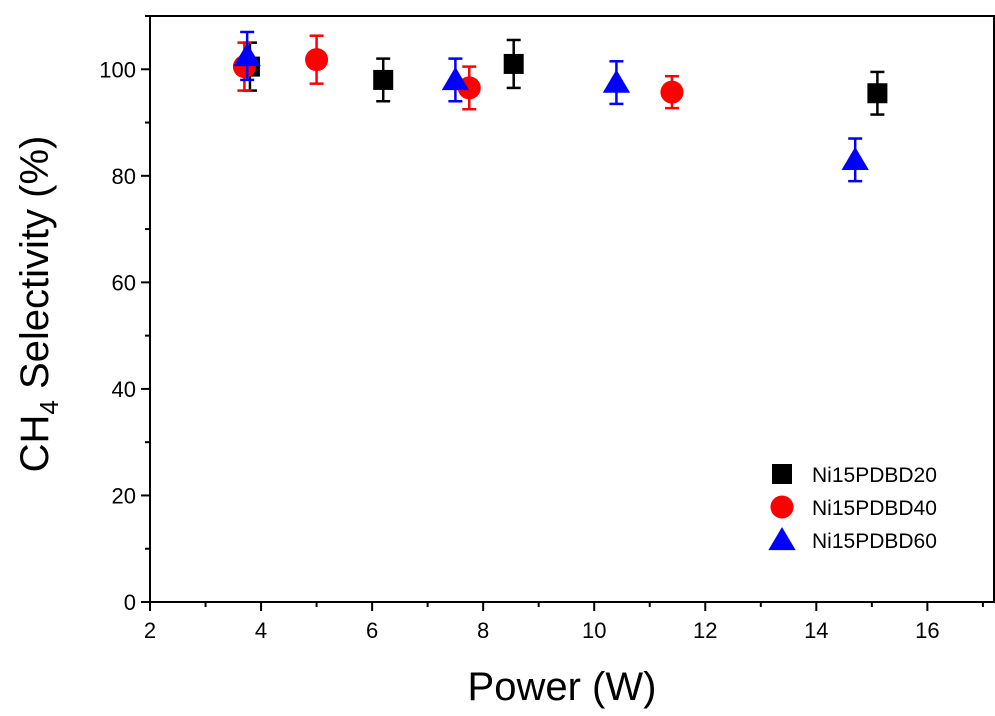 Image resolution: width=995 pixels, height=716 pixels. Describe the element at coordinates (562, 687) in the screenshot. I see `x-axis-title: Power (W)` at that location.